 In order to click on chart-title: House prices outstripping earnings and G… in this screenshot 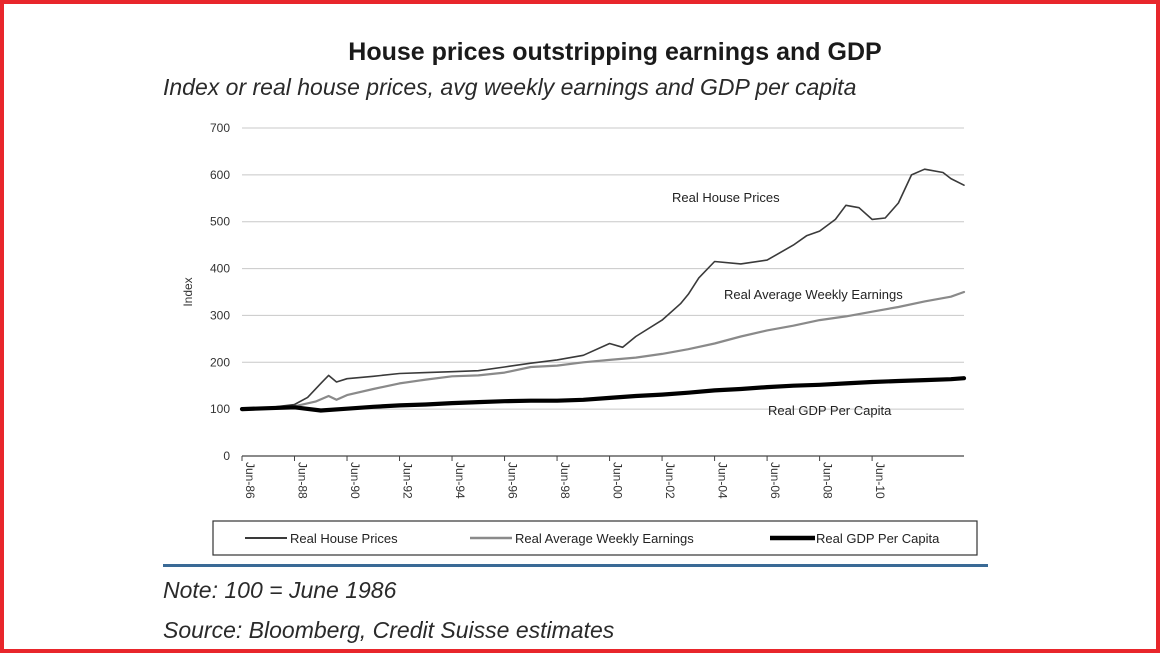, I will do `click(615, 52)`.